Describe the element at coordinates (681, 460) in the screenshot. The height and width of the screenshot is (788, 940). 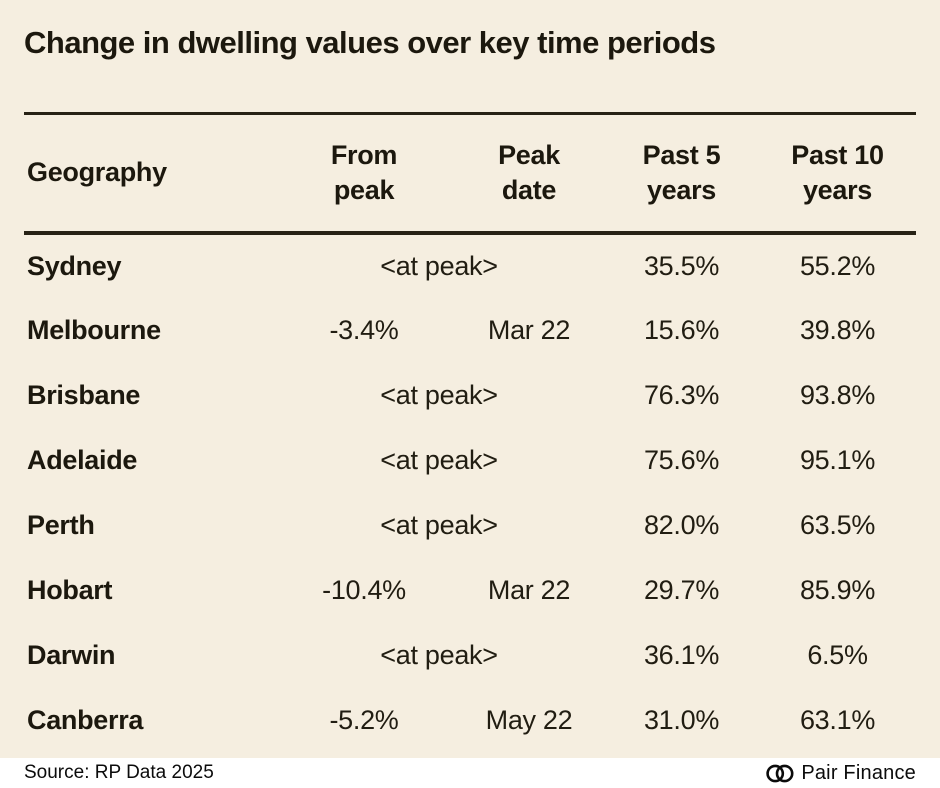
I see `cell-past-5: 75.6%` at that location.